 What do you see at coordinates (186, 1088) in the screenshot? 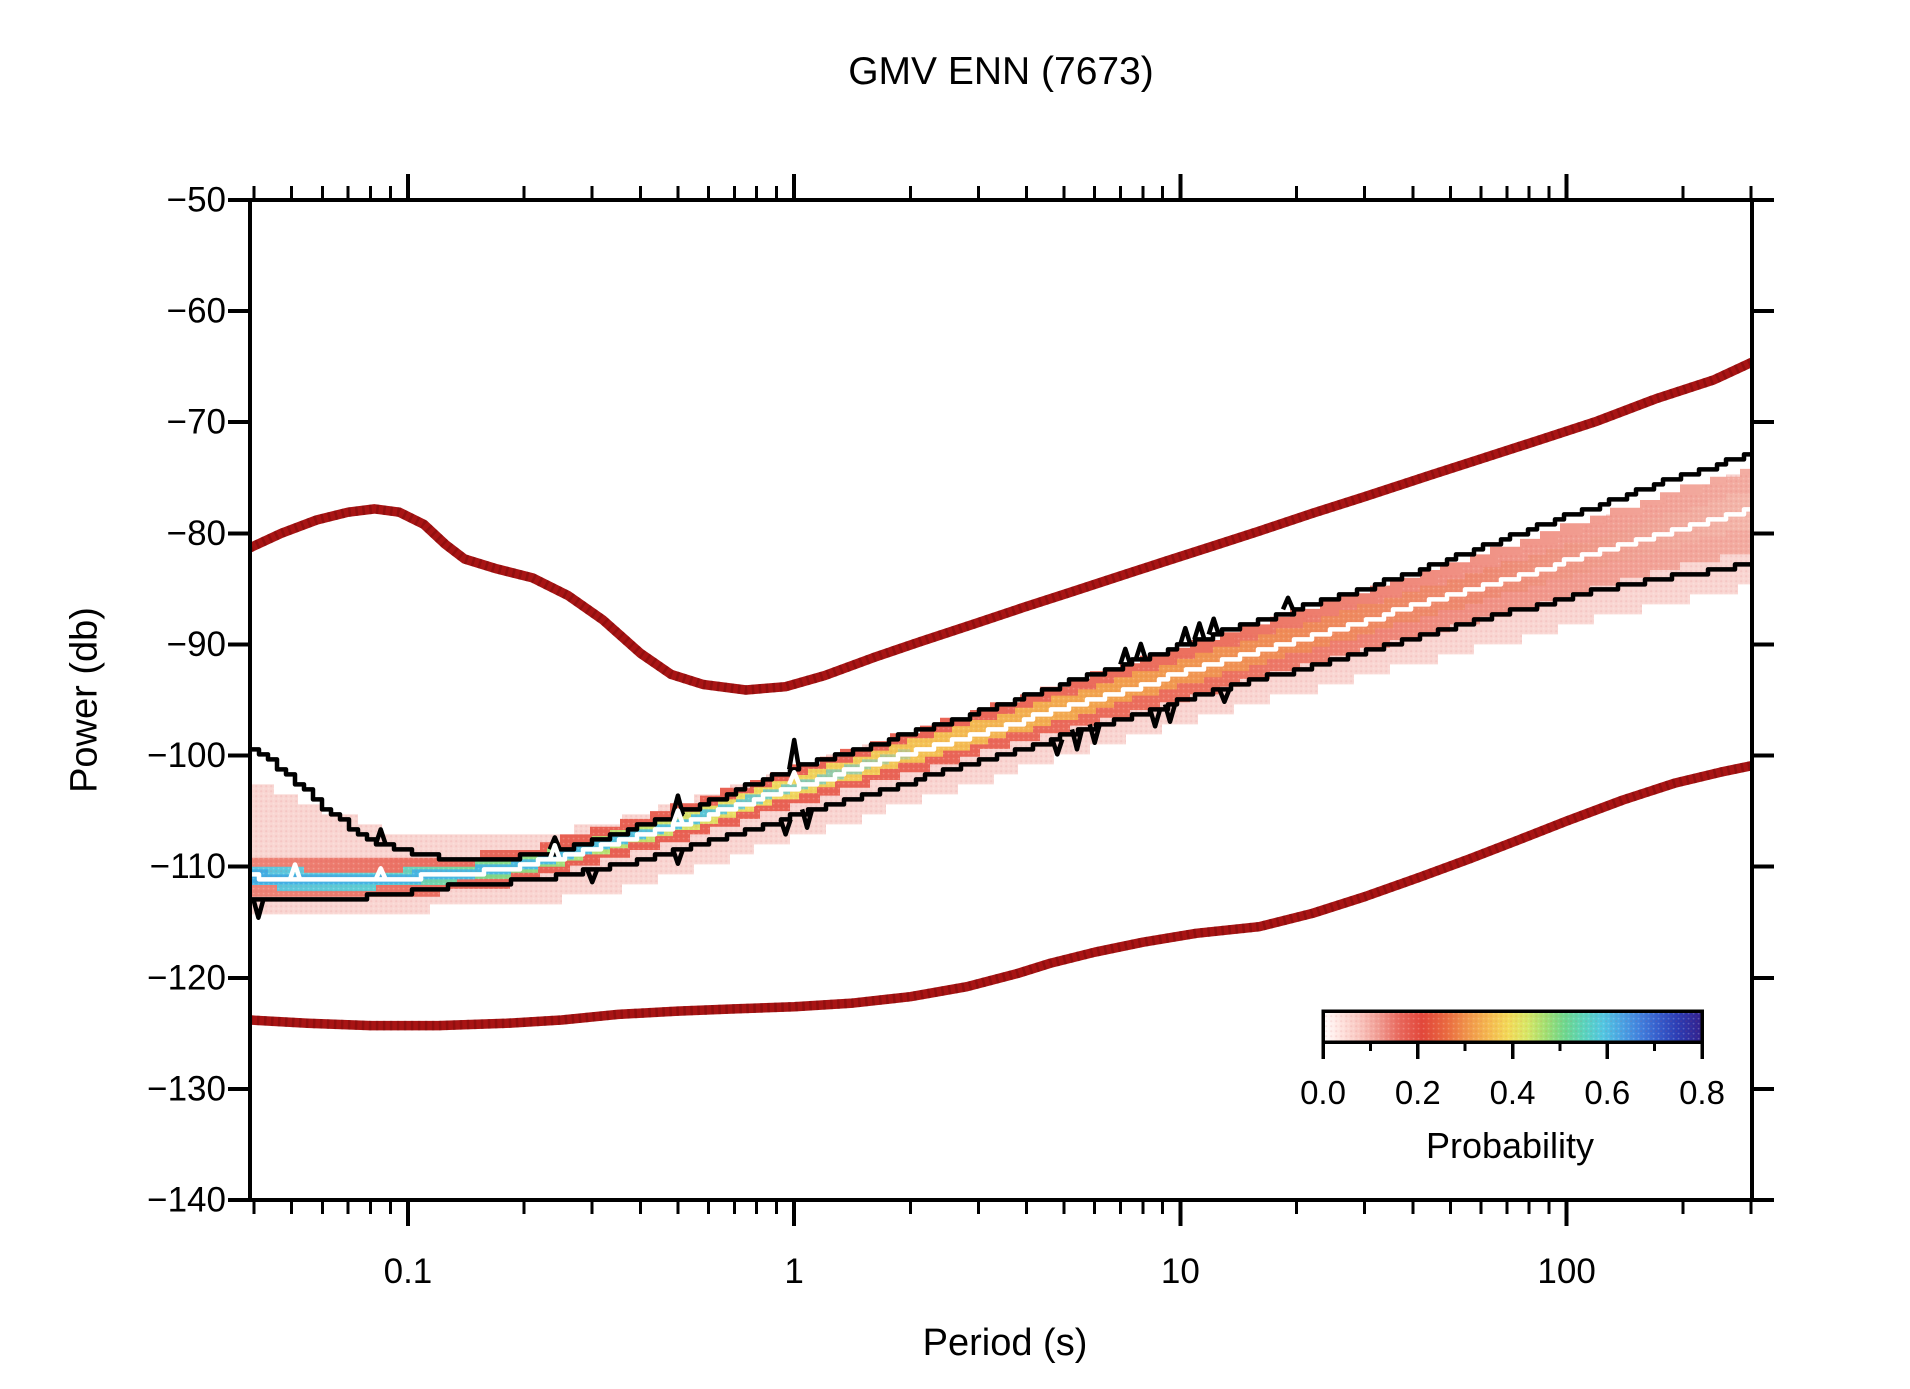
I see `y-tick-label: −130` at bounding box center [186, 1088].